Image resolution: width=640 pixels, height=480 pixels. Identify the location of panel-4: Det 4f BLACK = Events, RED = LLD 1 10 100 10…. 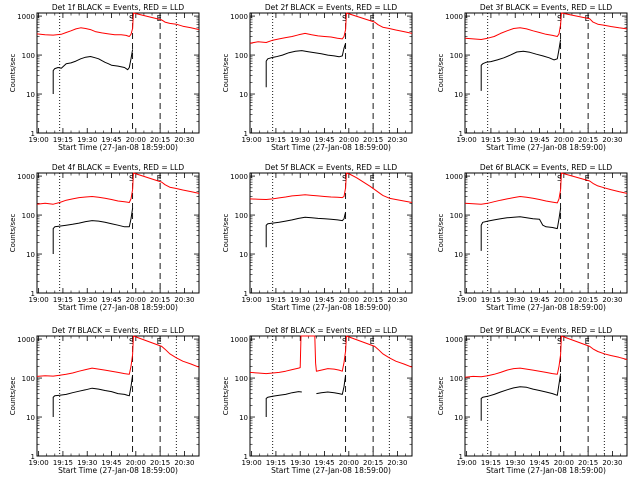
(104, 237).